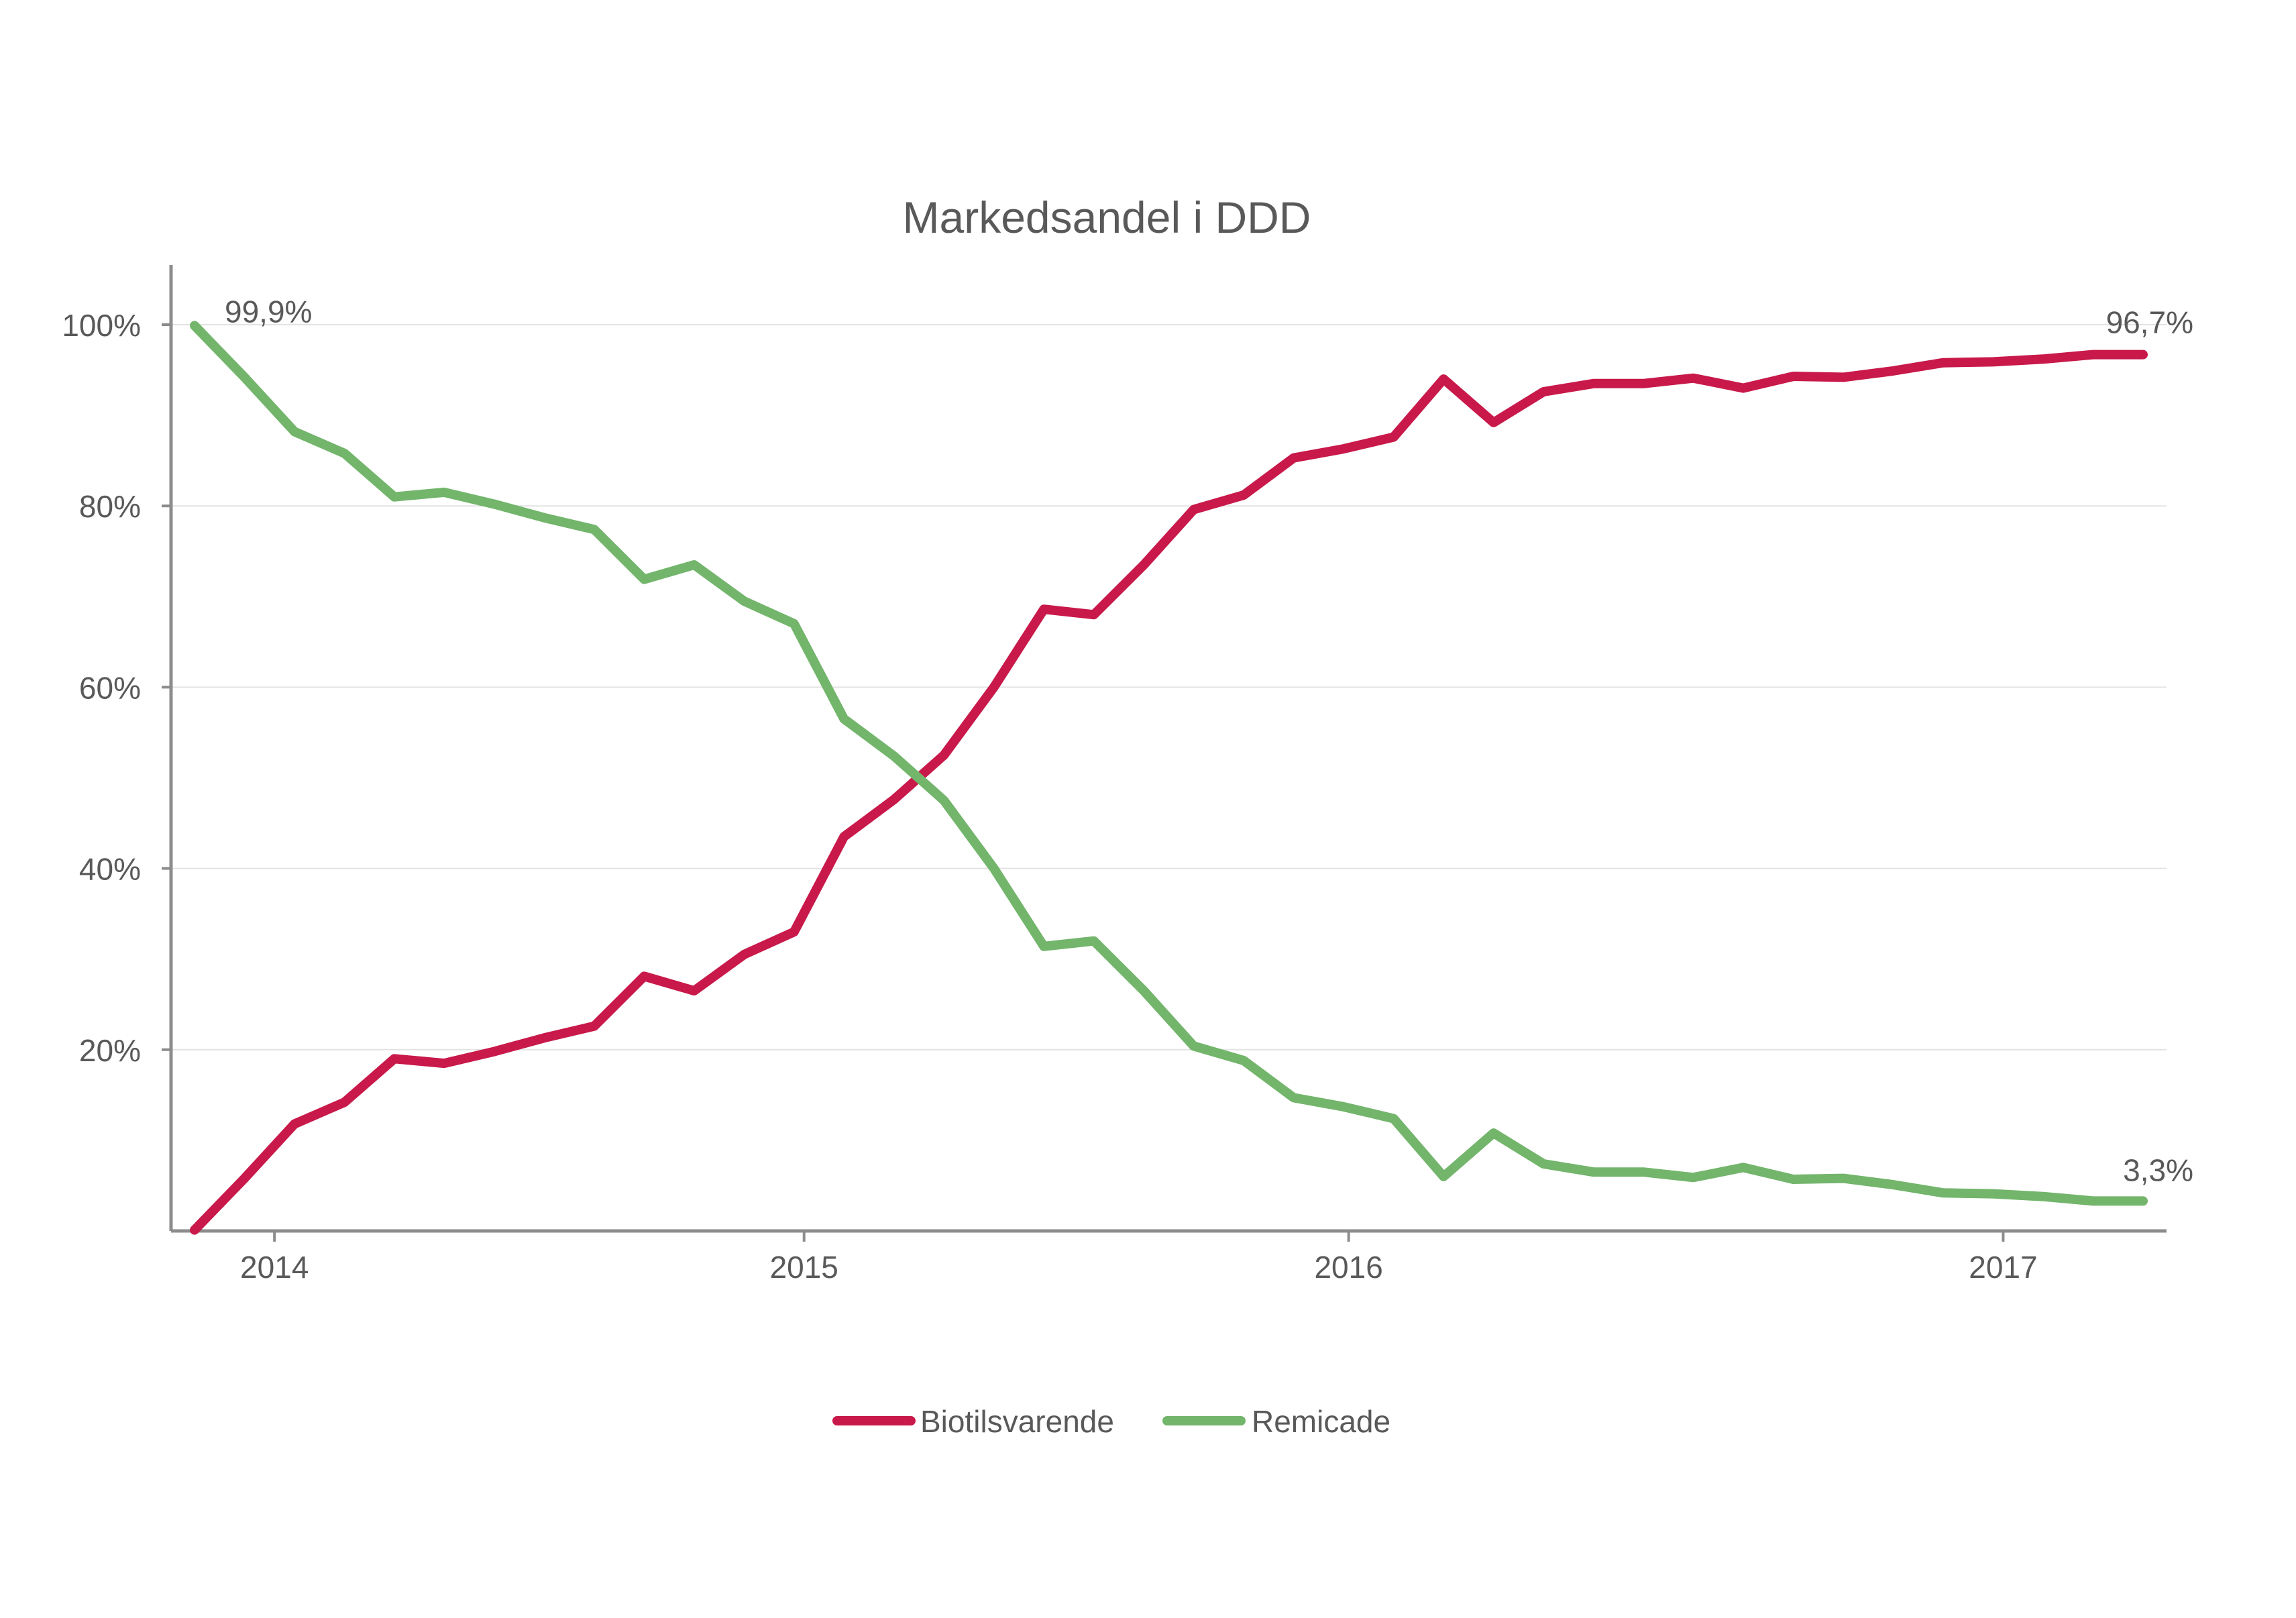 This screenshot has height=1618, width=2296. Describe the element at coordinates (1107, 217) in the screenshot. I see `chart-title: Markedsandel i DDD` at that location.